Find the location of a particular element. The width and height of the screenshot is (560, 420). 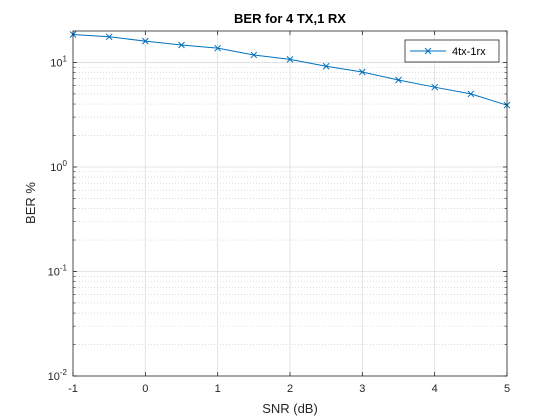

legend-x-marker is located at coordinates (428, 51).